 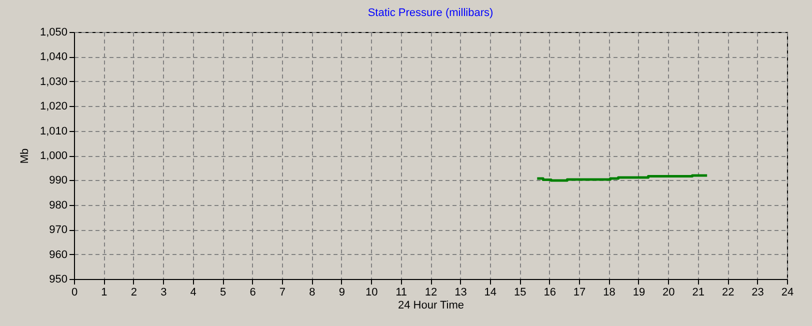 What do you see at coordinates (163, 292) in the screenshot?
I see `x-tick-label: 3` at bounding box center [163, 292].